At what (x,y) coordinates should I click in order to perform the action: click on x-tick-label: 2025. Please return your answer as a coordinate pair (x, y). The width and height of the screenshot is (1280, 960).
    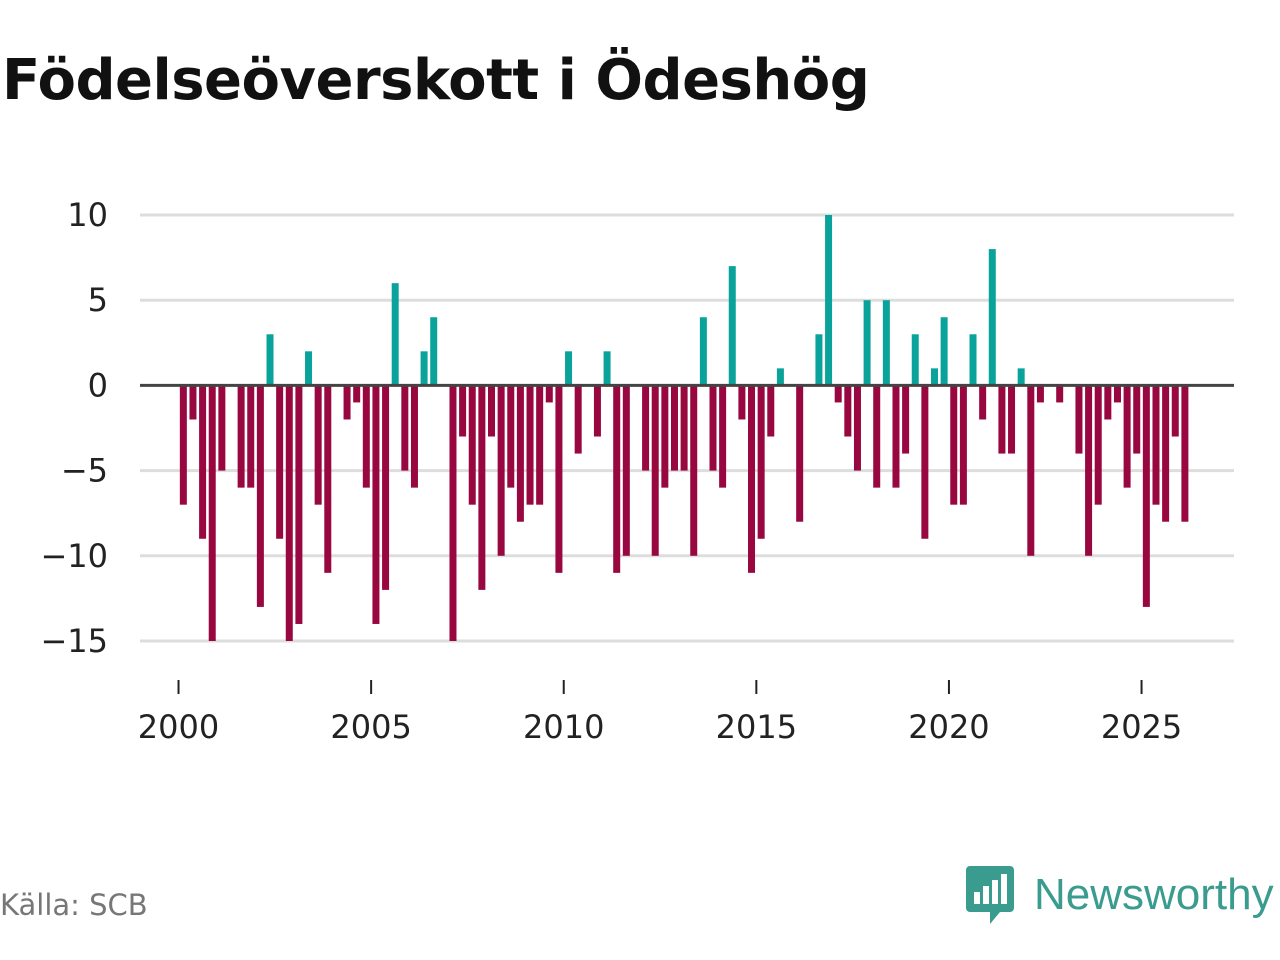
    Looking at the image, I should click on (1141, 727).